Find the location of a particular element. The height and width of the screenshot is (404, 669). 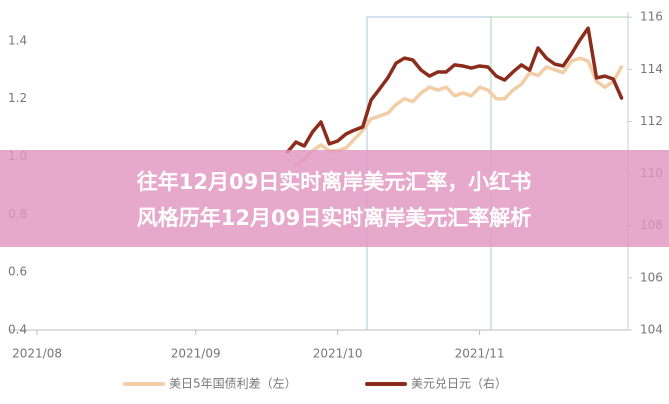

series-line is located at coordinates (459, 111).